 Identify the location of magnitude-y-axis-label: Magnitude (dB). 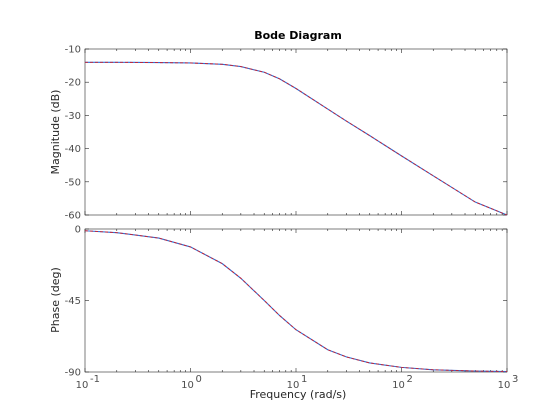
(55, 132).